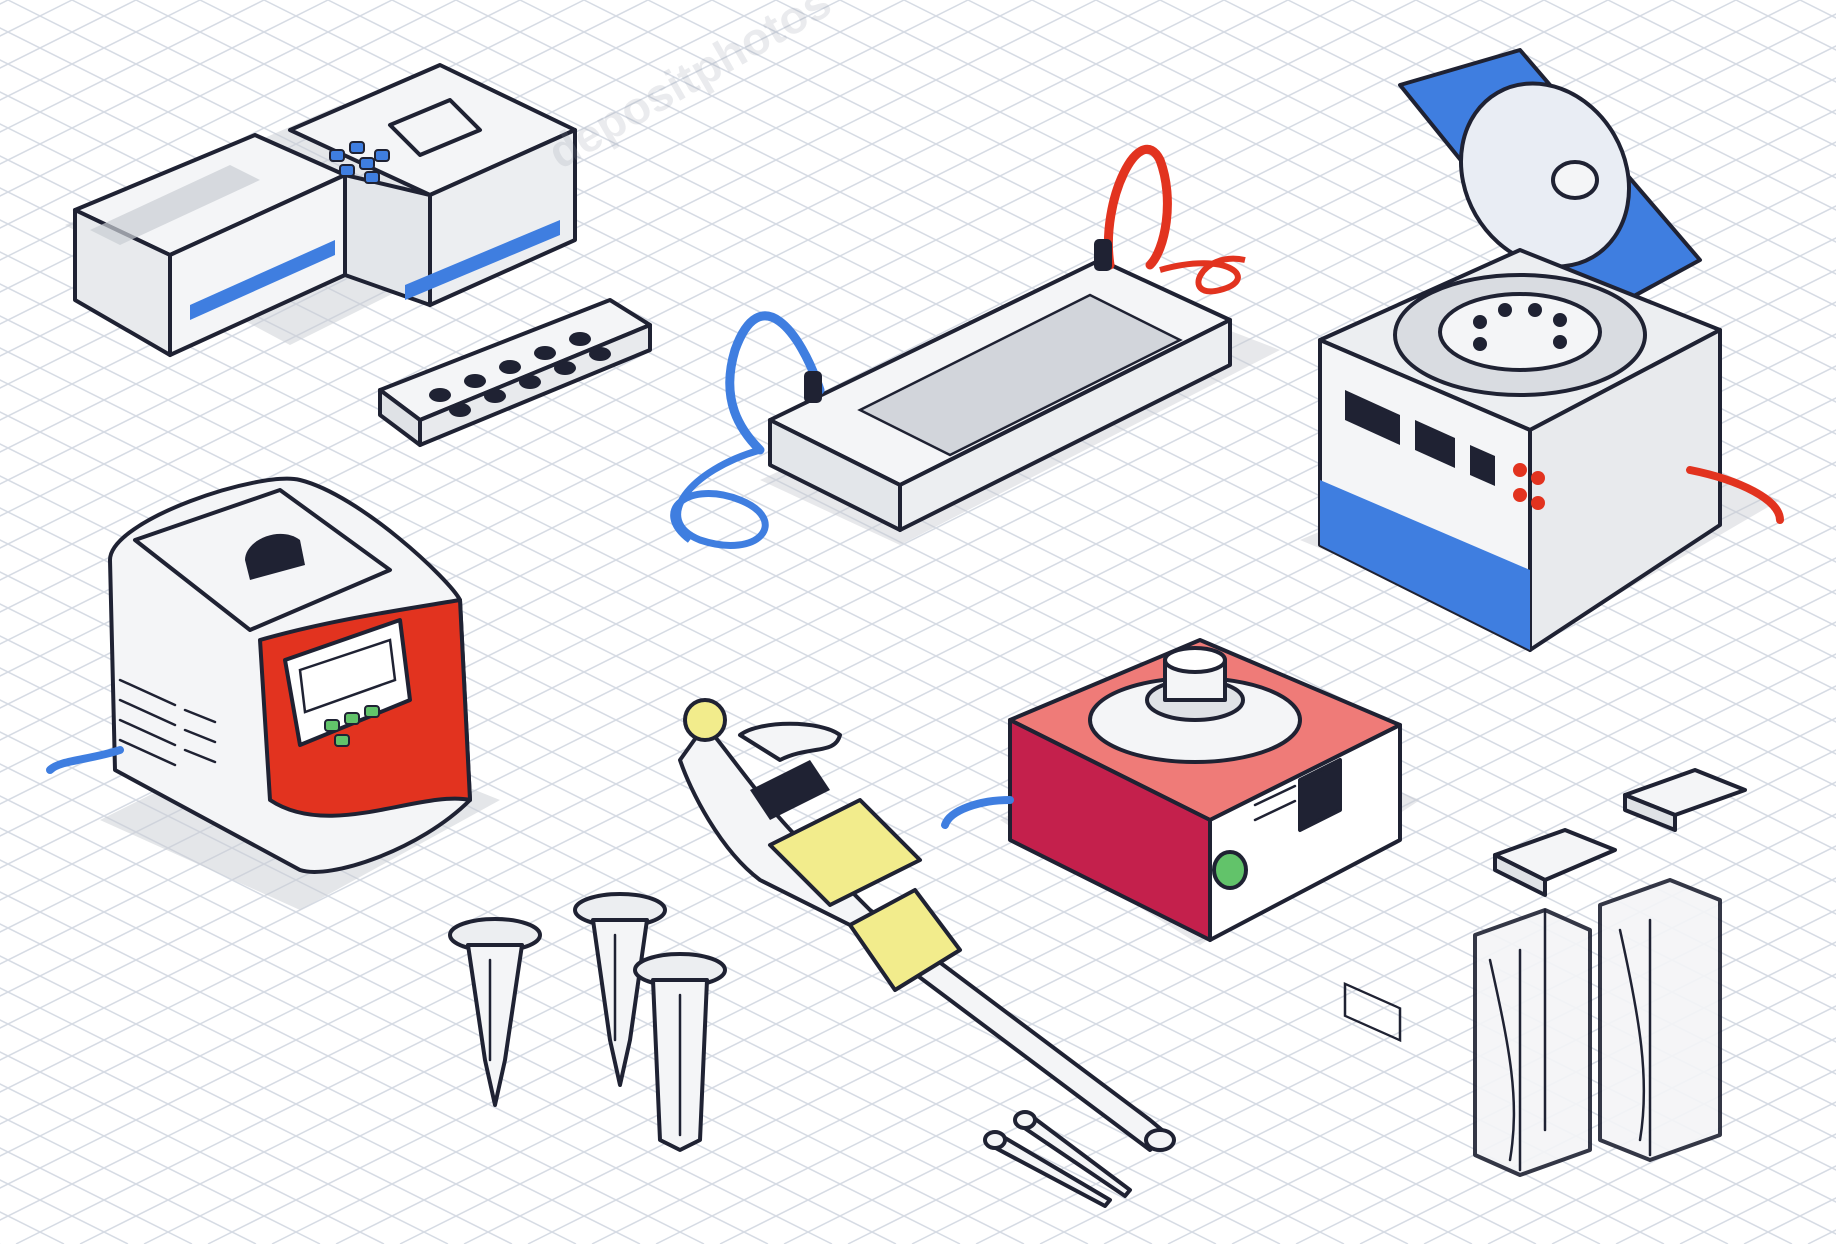 The width and height of the screenshot is (1836, 1244). Describe the element at coordinates (975, 346) in the screenshot. I see `electrophoresis-tank-icon` at that location.